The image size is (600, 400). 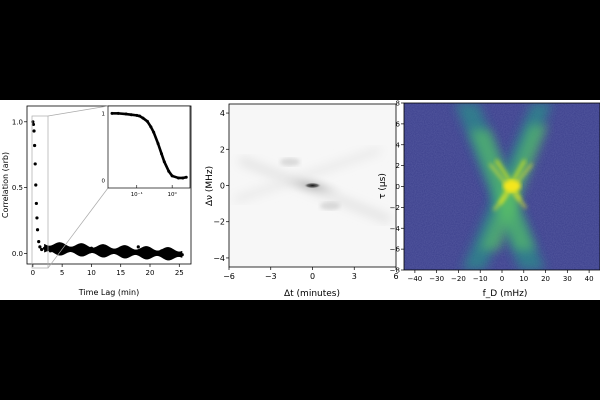 What do you see at coordinates (512, 186) in the screenshot?
I see `spectrum-core` at bounding box center [512, 186].